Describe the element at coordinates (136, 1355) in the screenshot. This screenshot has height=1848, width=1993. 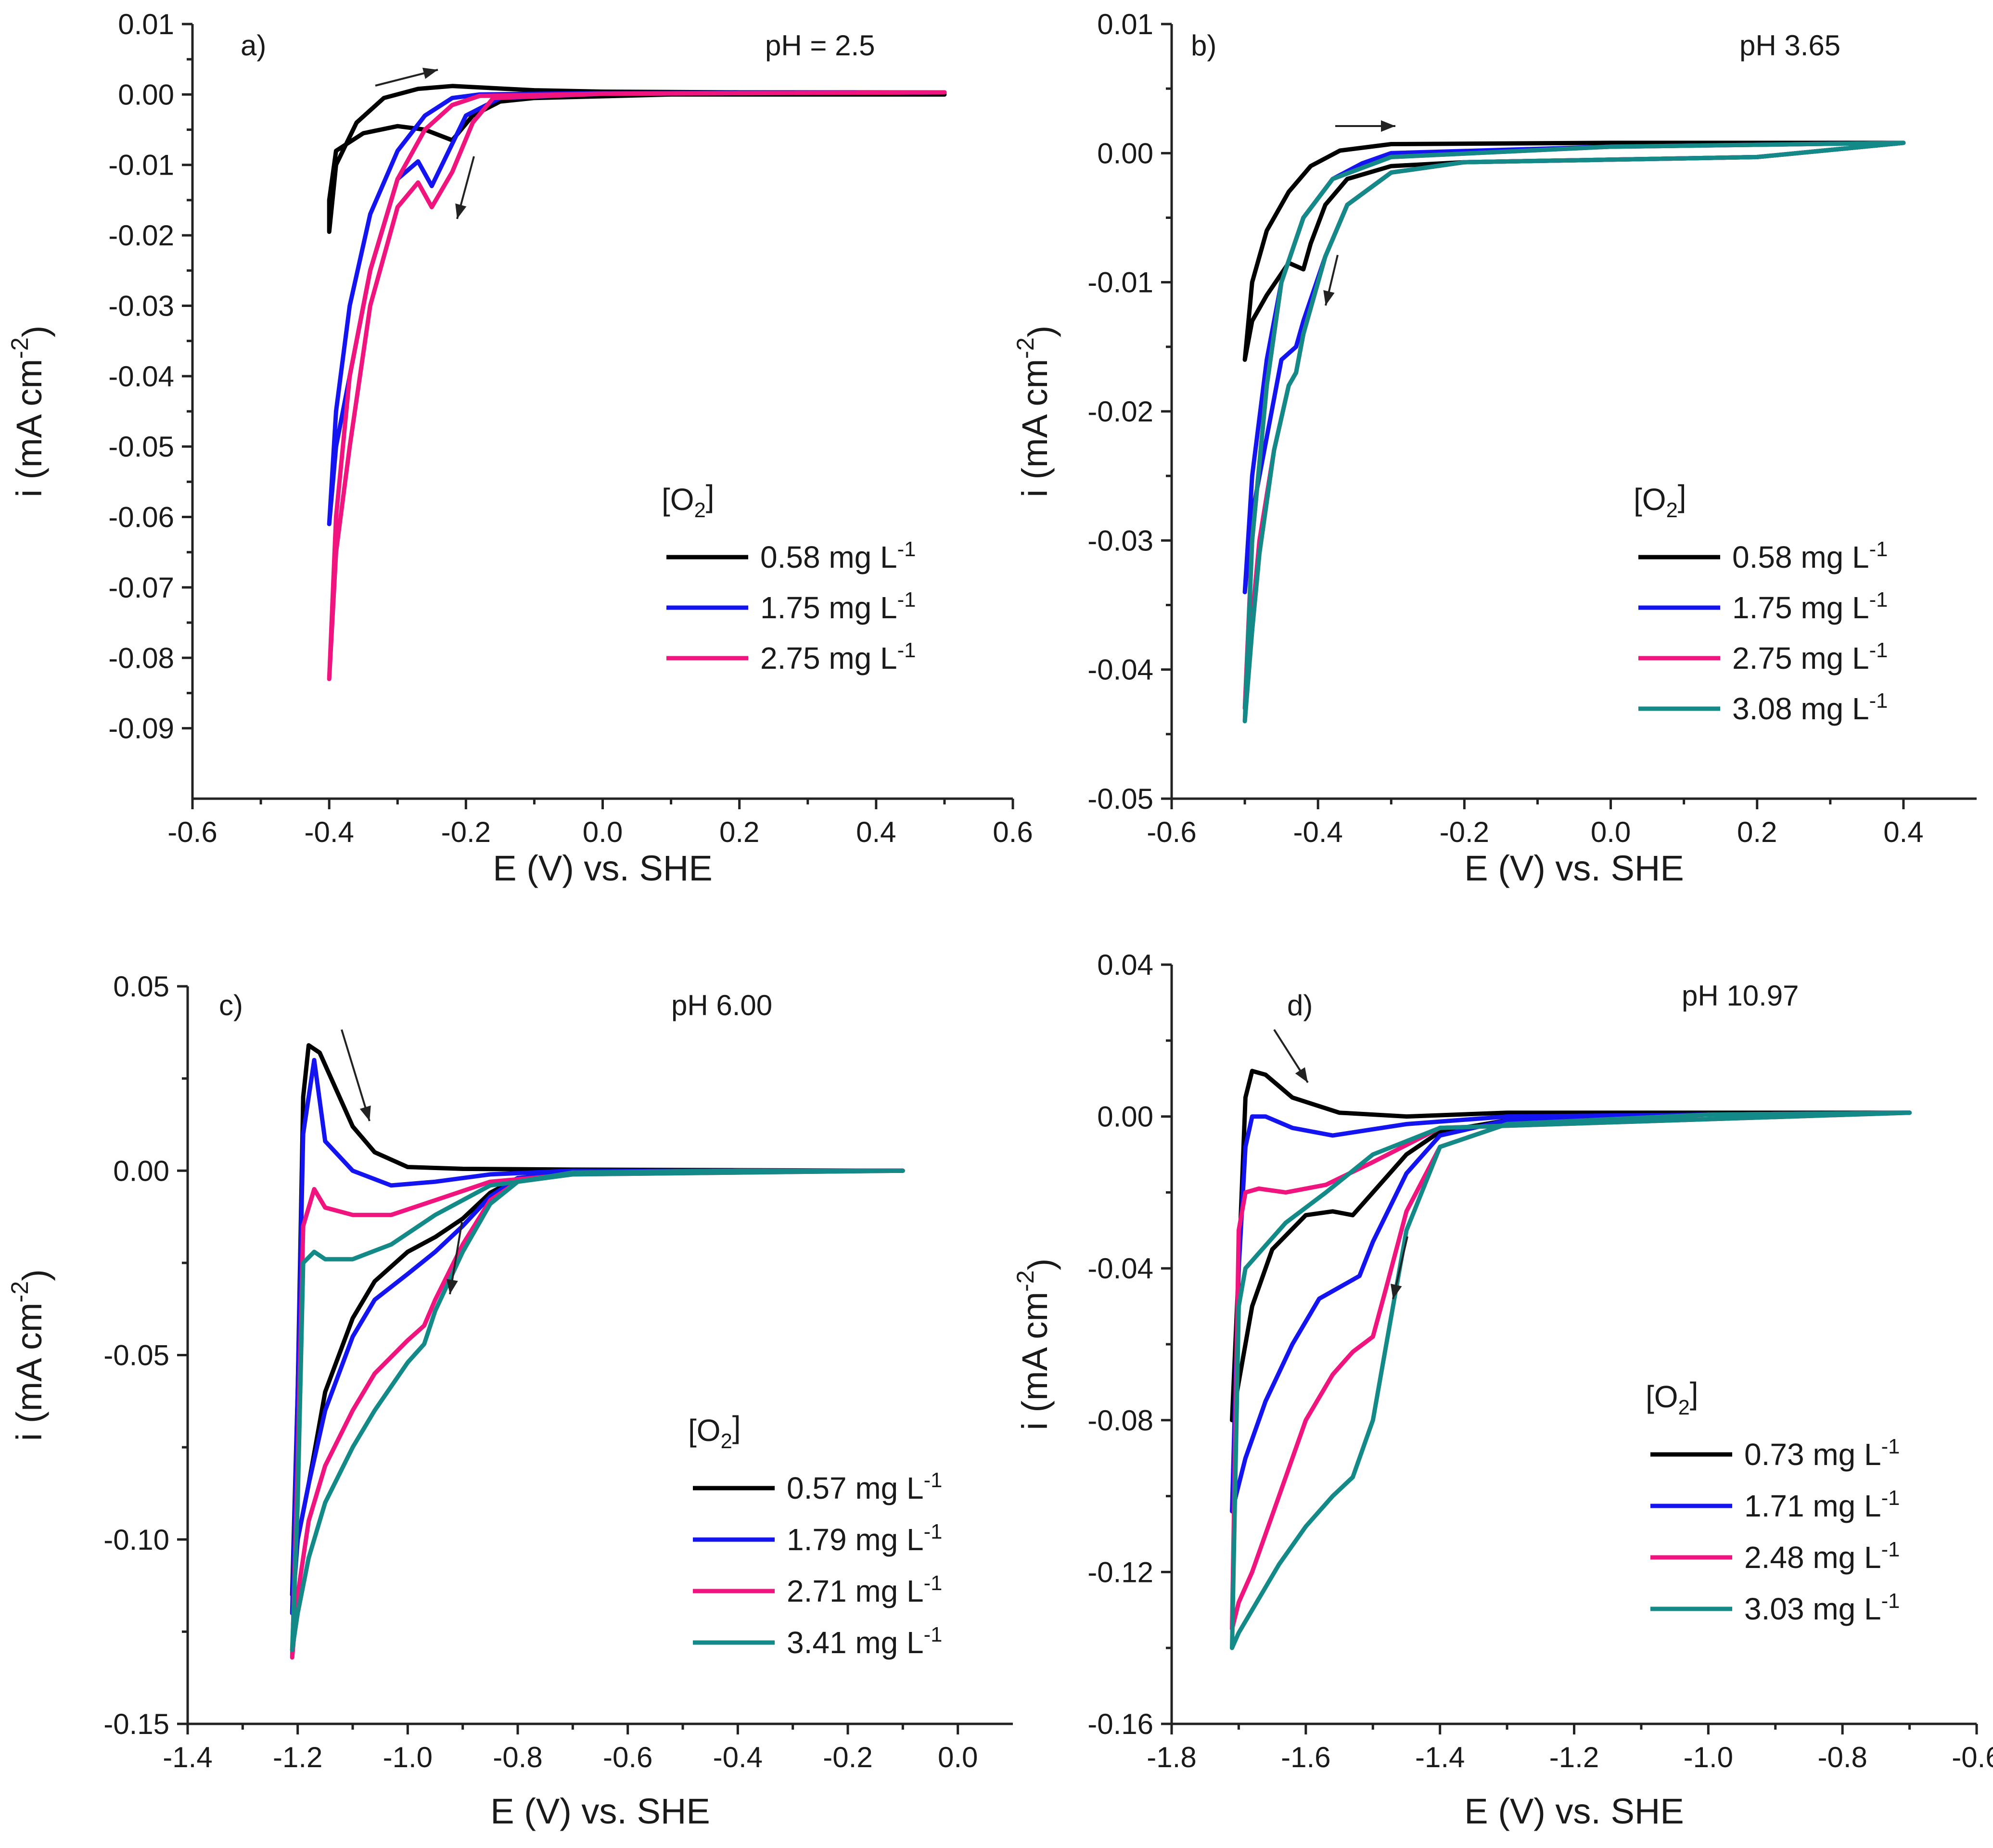
I see `y-tick-label: -0.05` at that location.